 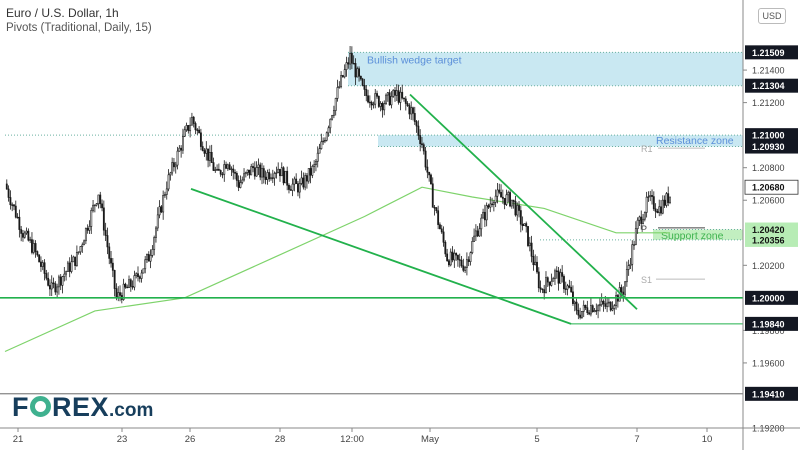 I want to click on y-tick-label: 1.21400, so click(x=768, y=71).